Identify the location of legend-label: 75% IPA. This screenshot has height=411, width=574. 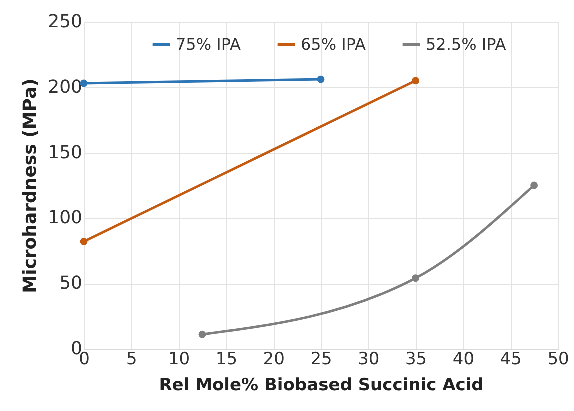
(208, 44).